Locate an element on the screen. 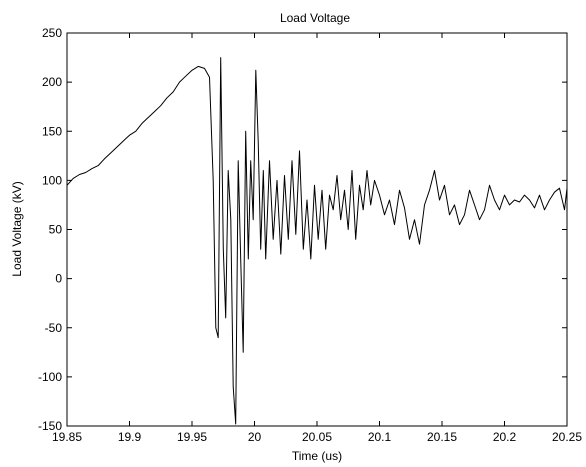  x-axis-title: Time (us) is located at coordinates (317, 456).